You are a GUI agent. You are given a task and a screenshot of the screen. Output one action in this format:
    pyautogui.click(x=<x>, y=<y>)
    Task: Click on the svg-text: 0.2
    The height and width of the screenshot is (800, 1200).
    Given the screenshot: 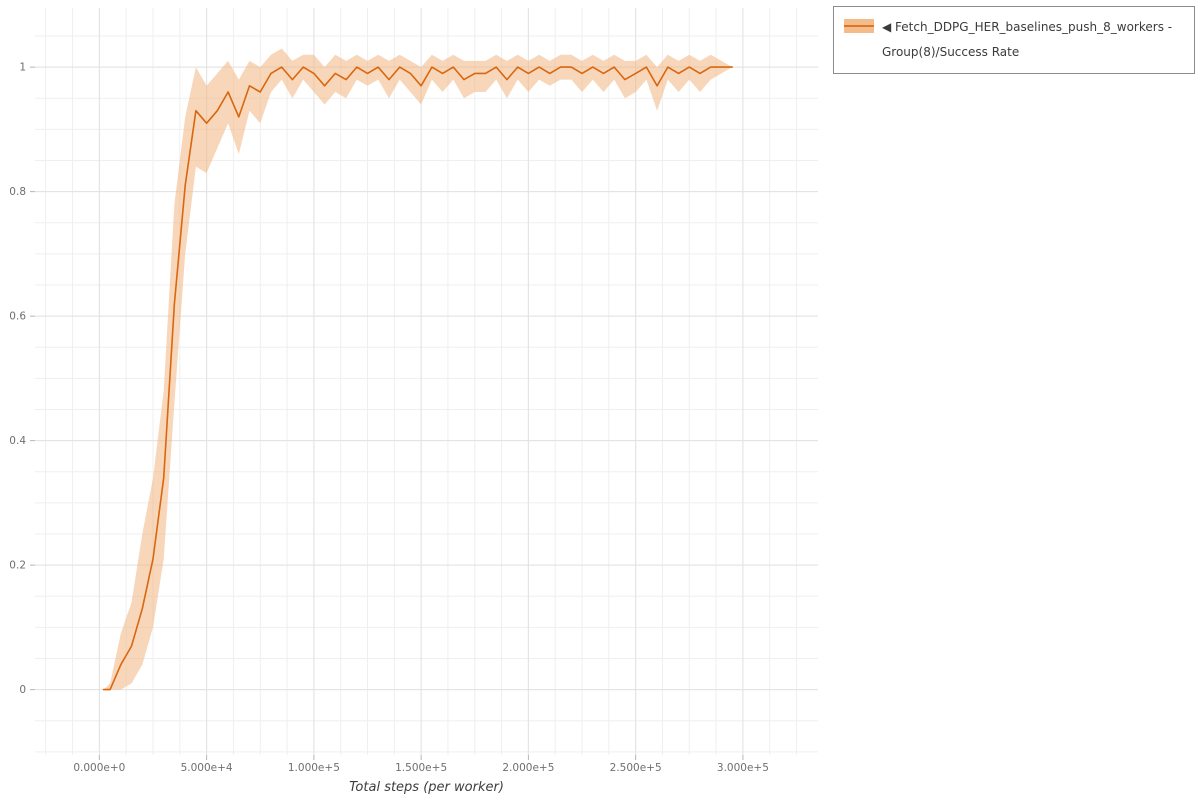 What is the action you would take?
    pyautogui.click(x=17, y=566)
    